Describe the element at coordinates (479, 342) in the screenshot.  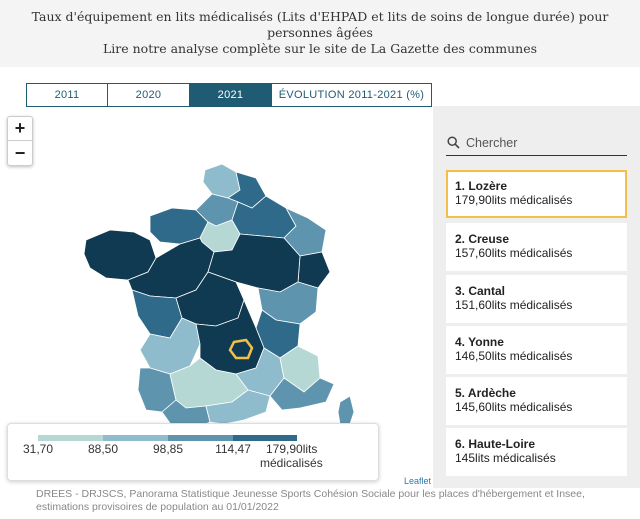
I see `ranking-name: 4. Yonne` at that location.